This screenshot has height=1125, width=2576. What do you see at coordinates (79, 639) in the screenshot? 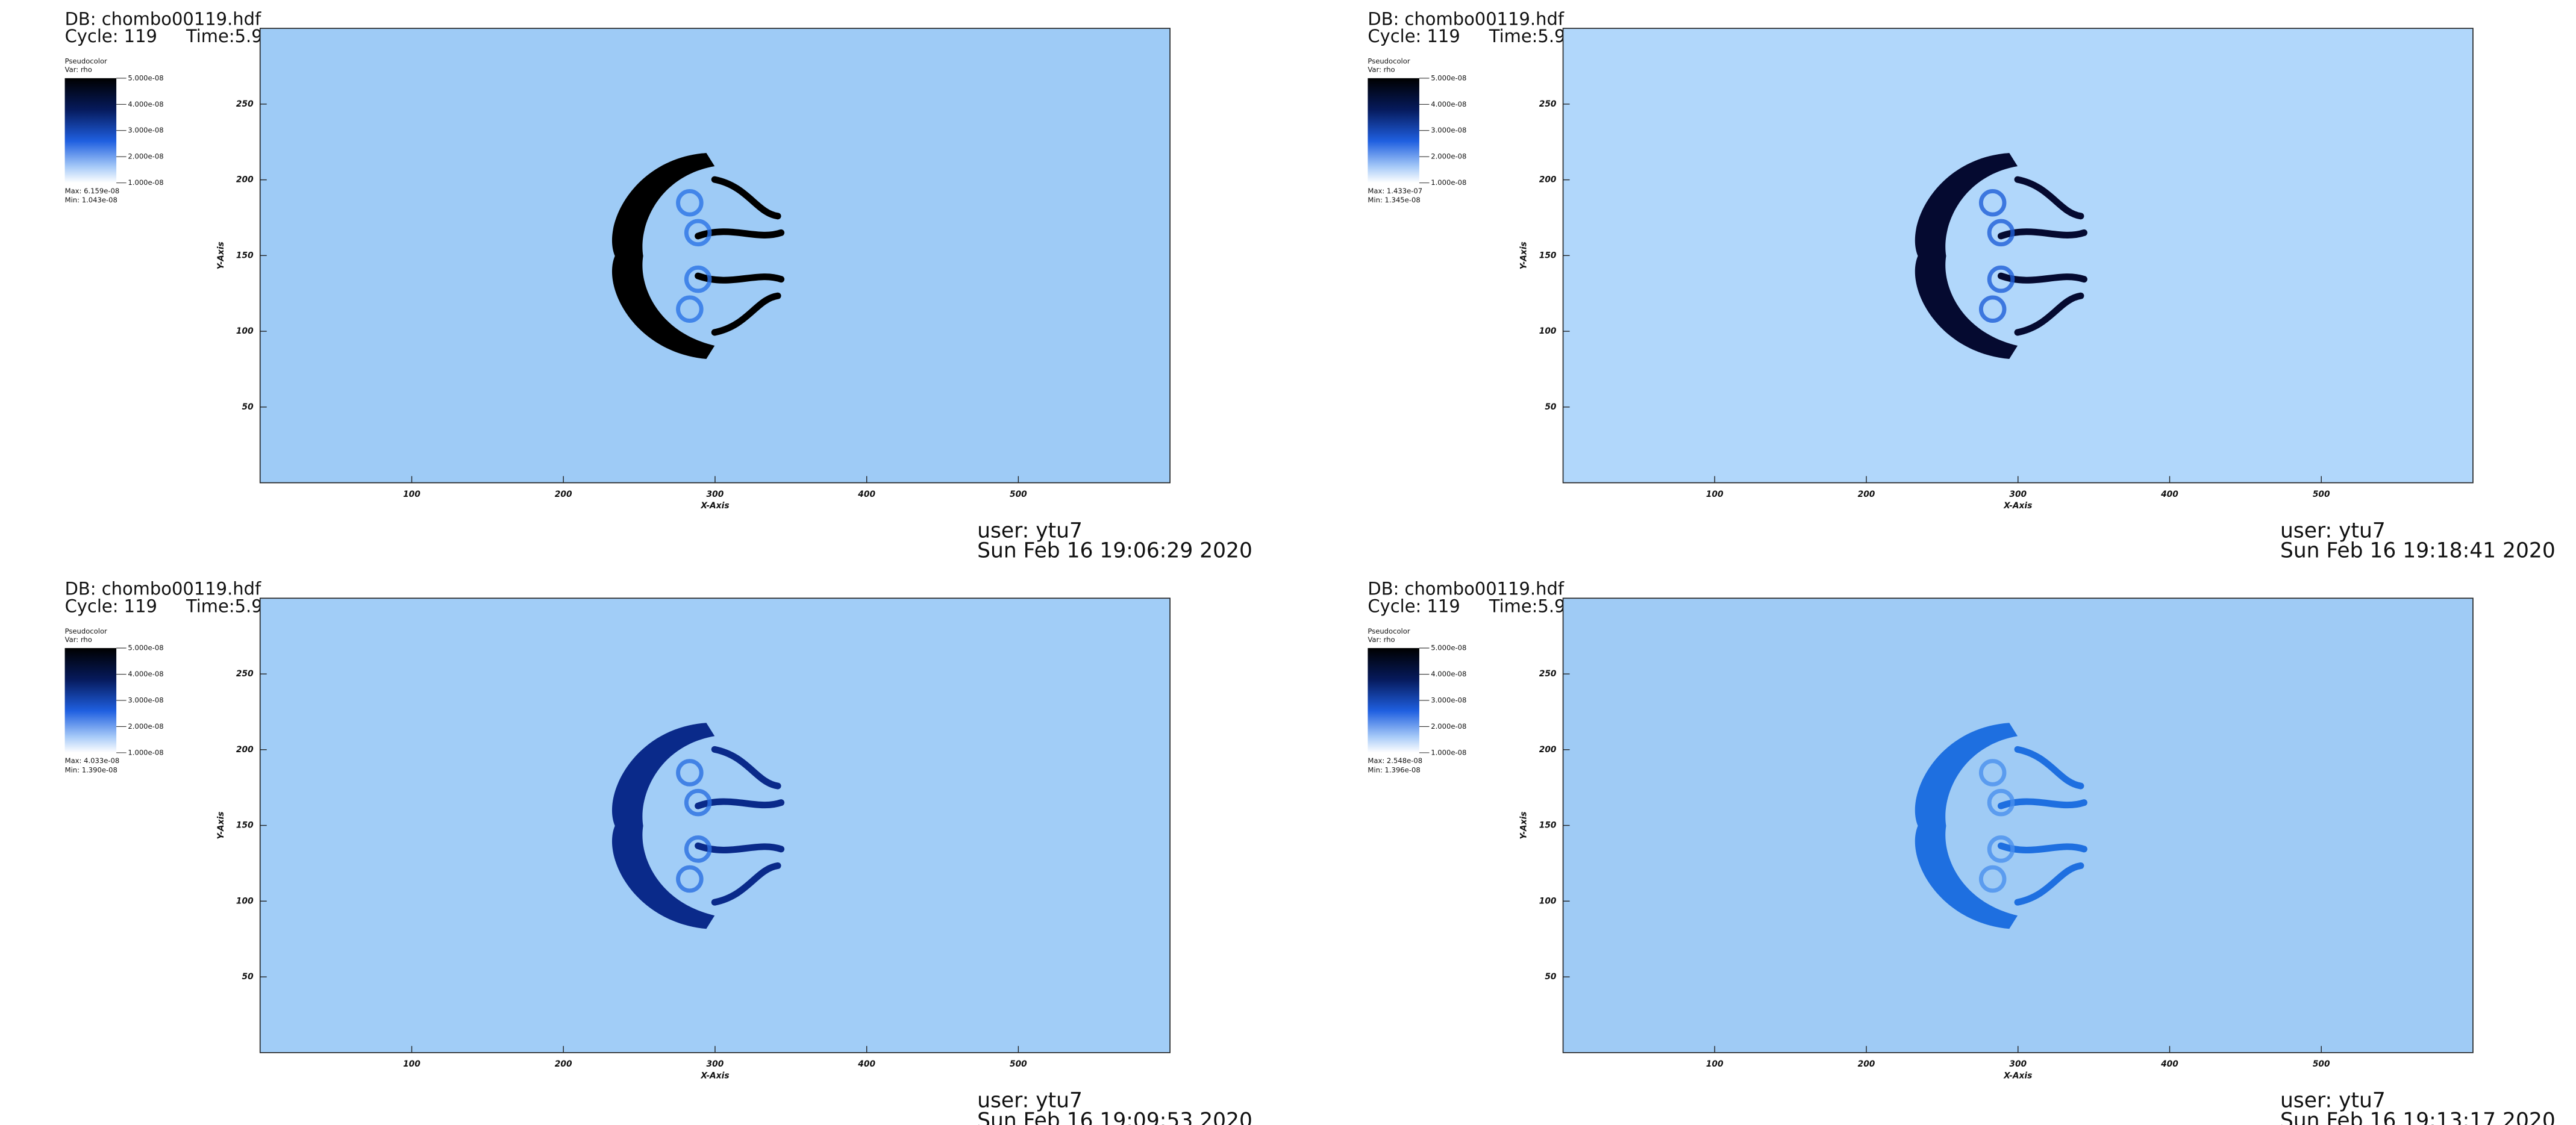
I see `legend-var: Var: rho` at bounding box center [79, 639].